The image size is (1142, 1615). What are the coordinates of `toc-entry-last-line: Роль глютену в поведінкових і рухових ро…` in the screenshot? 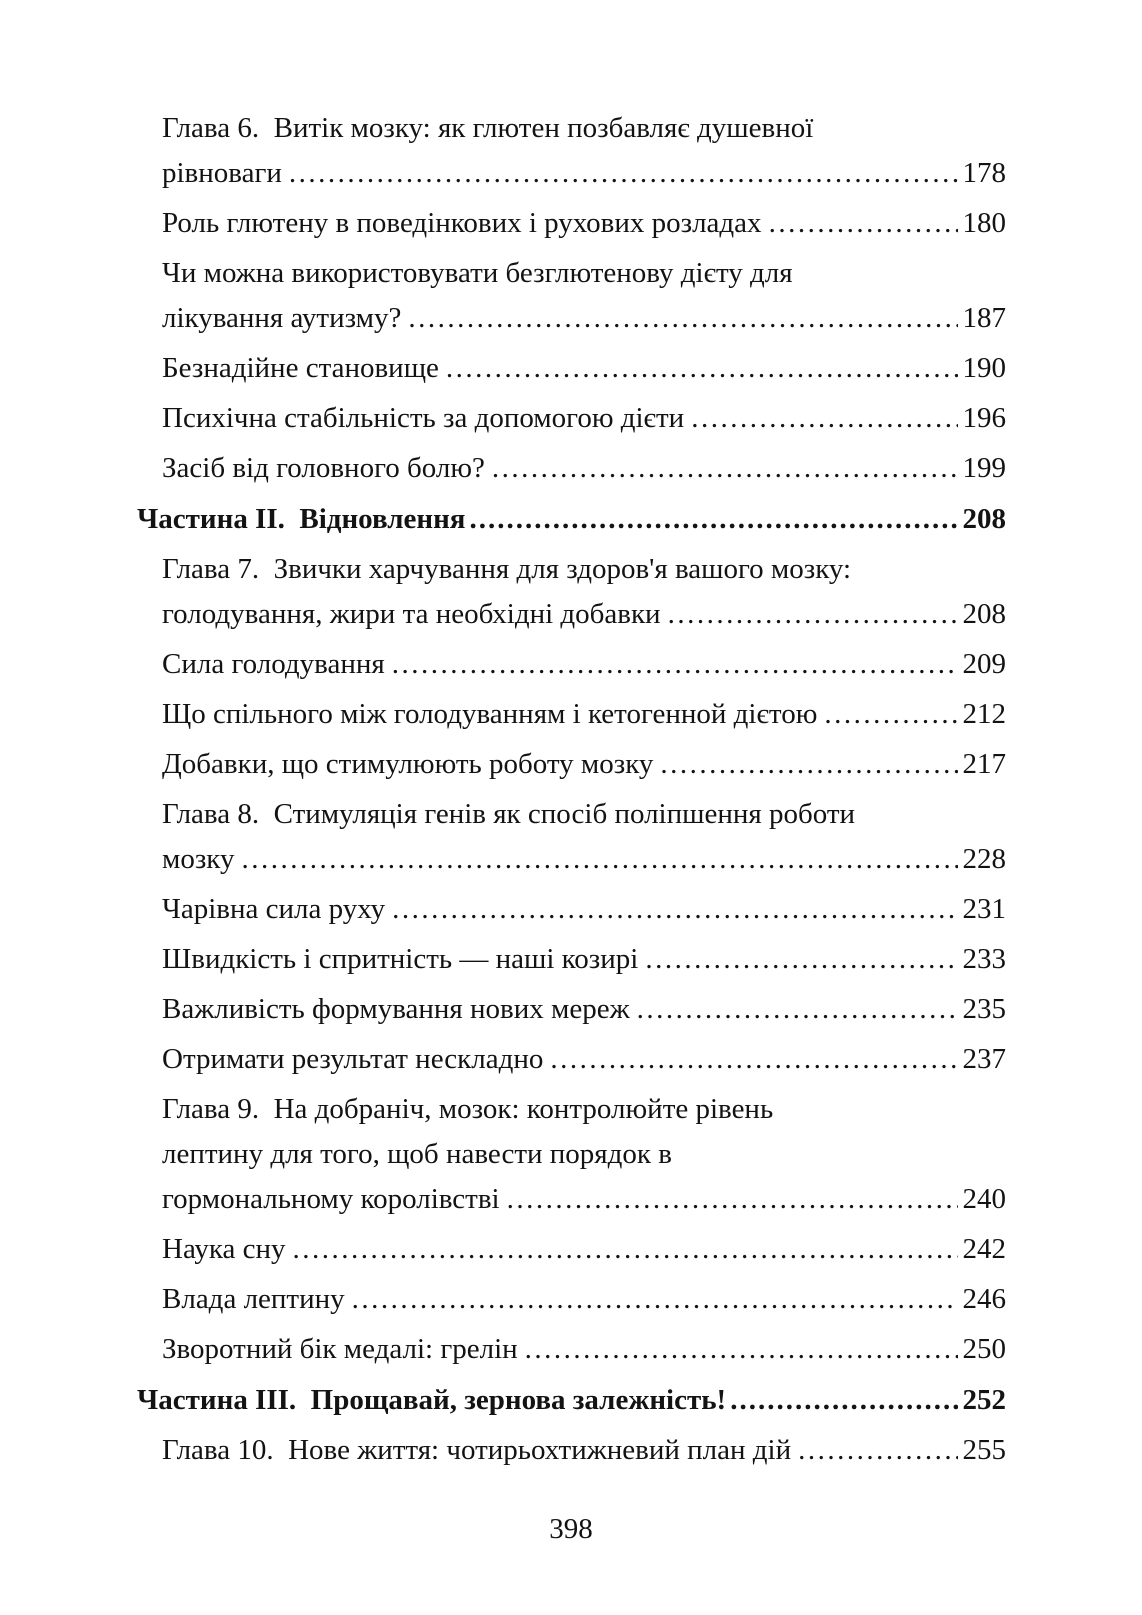 It's located at (584, 223).